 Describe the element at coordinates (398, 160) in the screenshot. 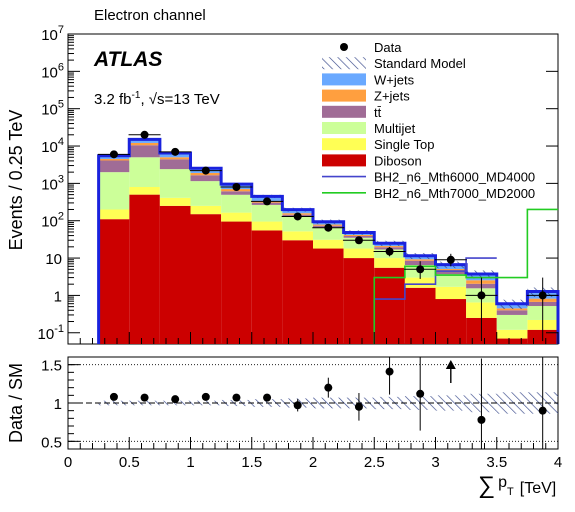

I see `legend-label: Diboson` at that location.